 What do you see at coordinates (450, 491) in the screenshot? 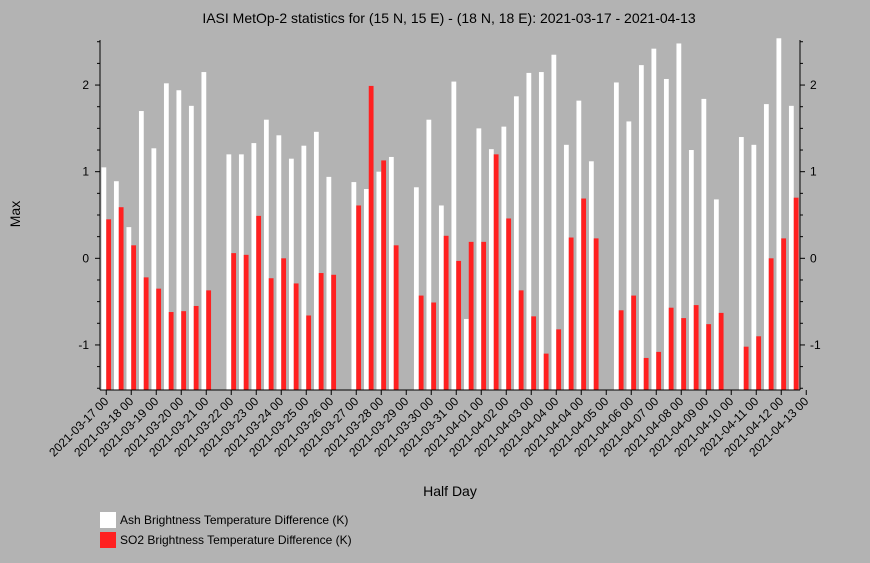
I see `x-axis-label: Half Day` at bounding box center [450, 491].